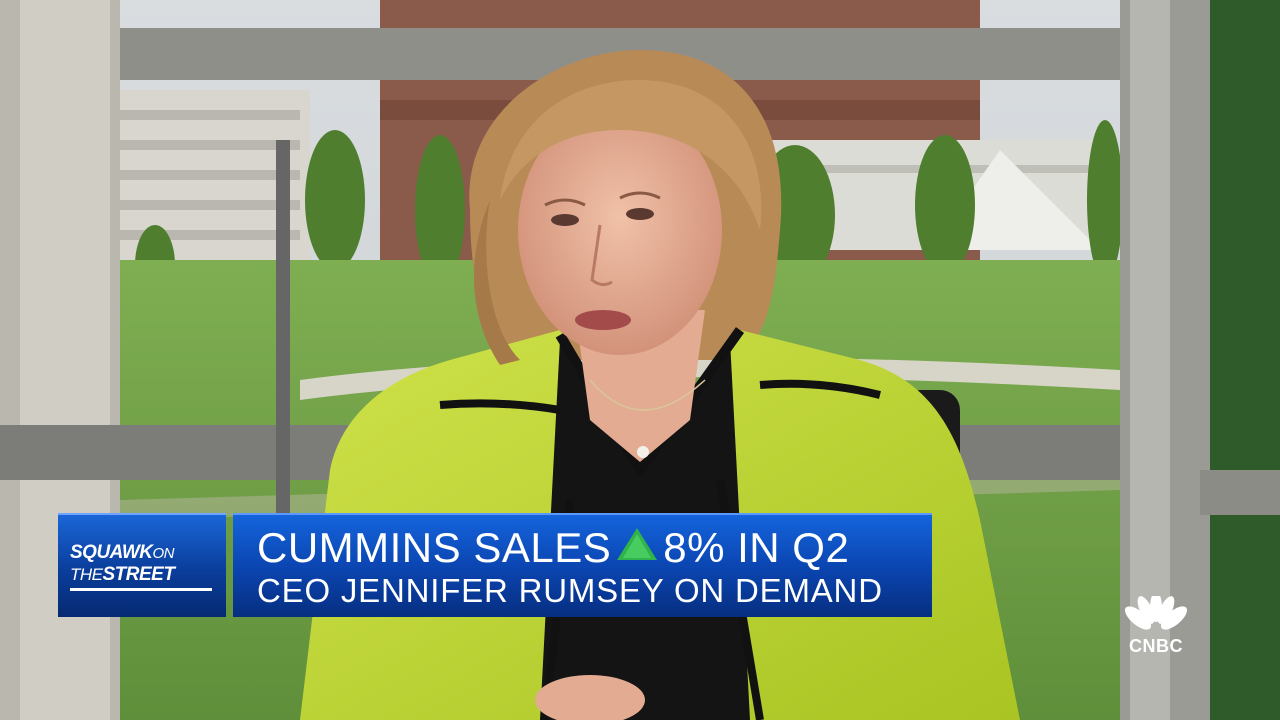 This screenshot has height=720, width=1280. I want to click on headline: CUMMINS SALES 8% IN Q2, so click(587, 548).